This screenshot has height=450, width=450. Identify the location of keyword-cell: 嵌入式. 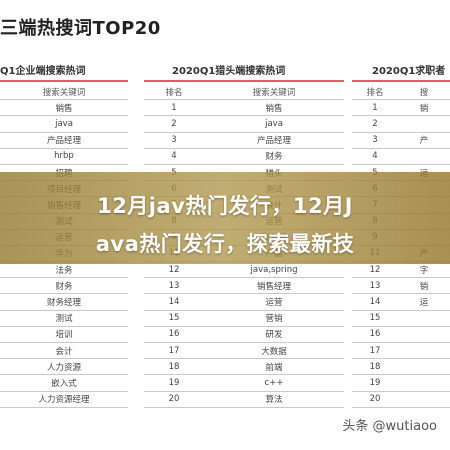
(64, 383).